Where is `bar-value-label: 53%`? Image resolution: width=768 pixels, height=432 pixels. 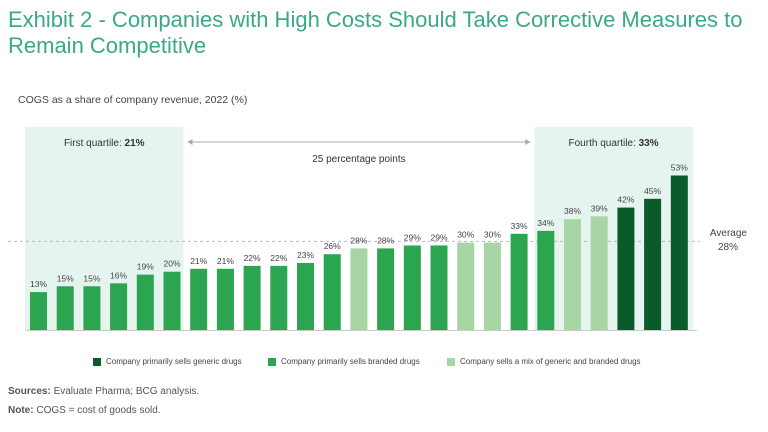 bar-value-label: 53% is located at coordinates (679, 168).